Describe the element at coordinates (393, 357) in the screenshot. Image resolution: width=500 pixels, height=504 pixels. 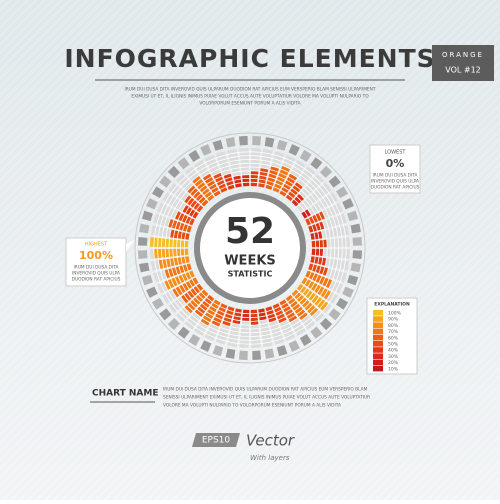
I see `legend-label: 30%` at that location.